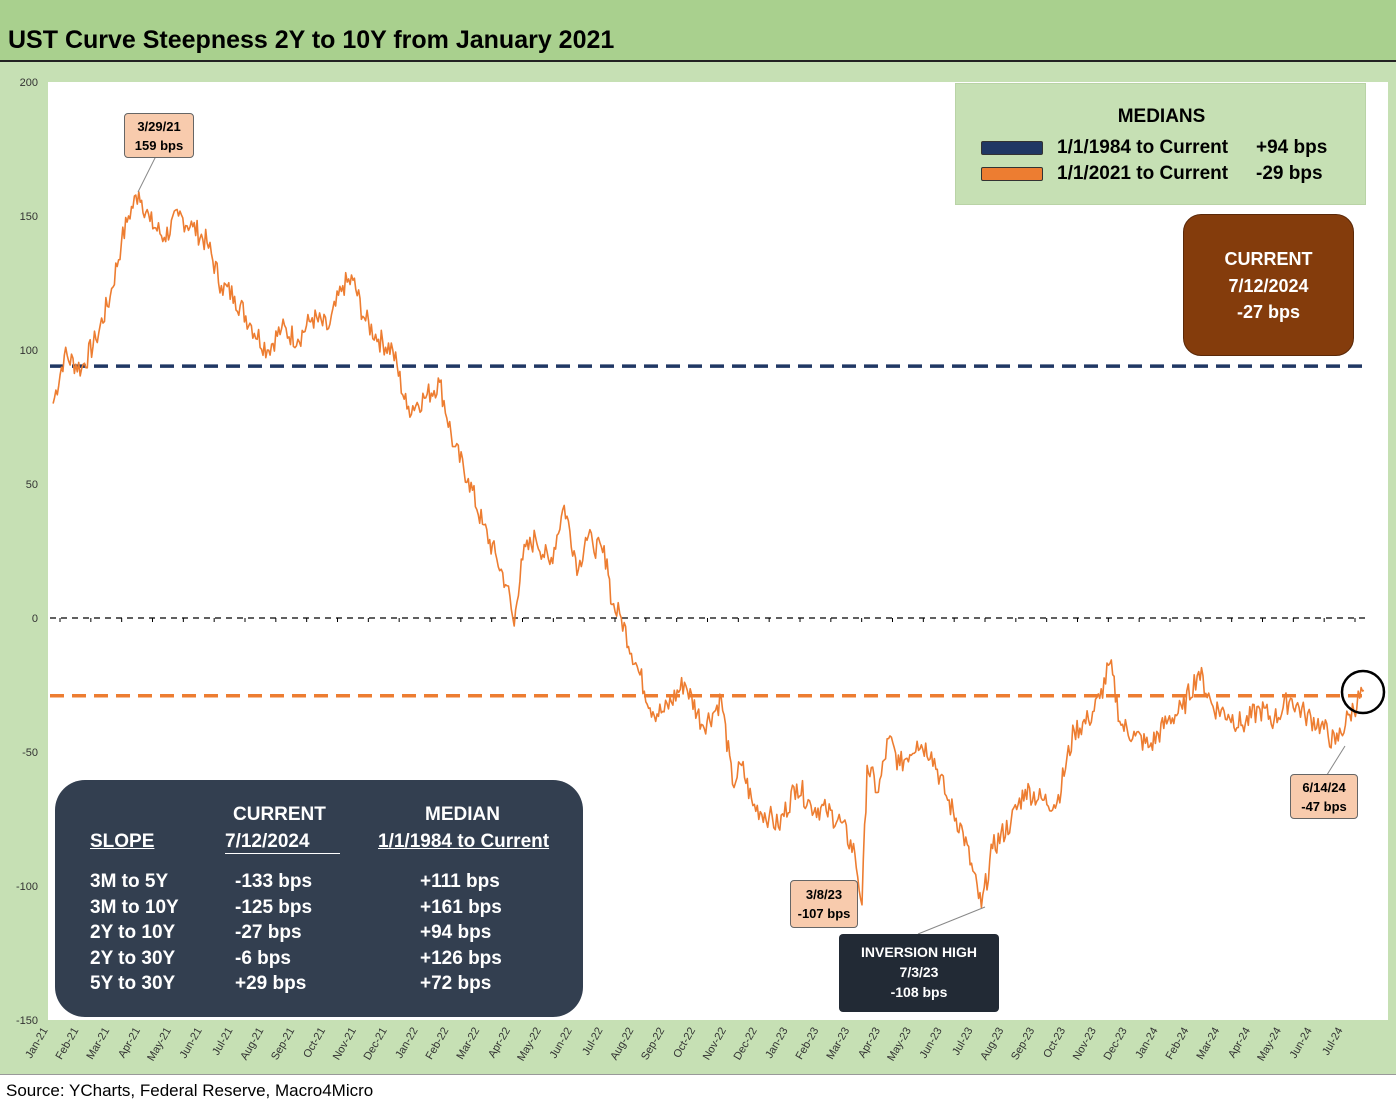 The width and height of the screenshot is (1396, 1105). Describe the element at coordinates (68, 1044) in the screenshot. I see `x-tick-label: Feb-21` at that location.